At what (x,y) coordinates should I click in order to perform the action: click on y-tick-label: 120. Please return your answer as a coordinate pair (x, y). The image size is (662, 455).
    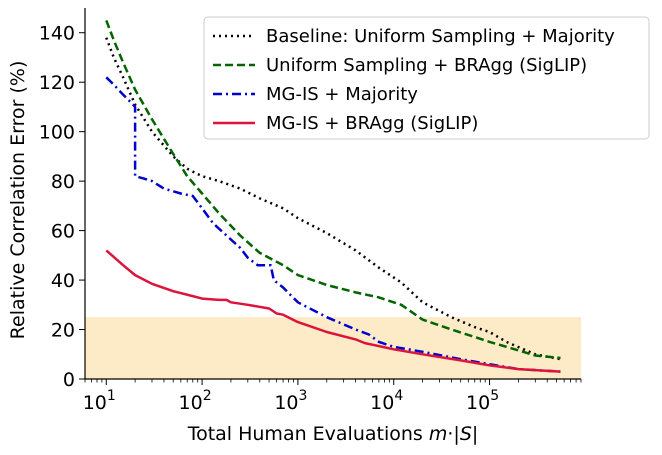
    Looking at the image, I should click on (57, 83).